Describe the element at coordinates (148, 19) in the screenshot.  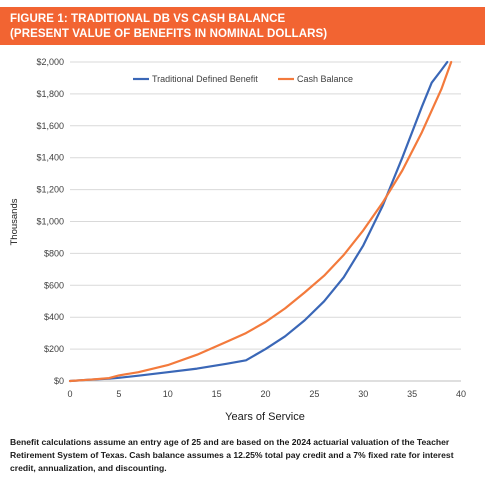
I see `figure-title-line-1: FIGURE 1: TRADITIONAL DB VS CASH BALANCE` at that location.